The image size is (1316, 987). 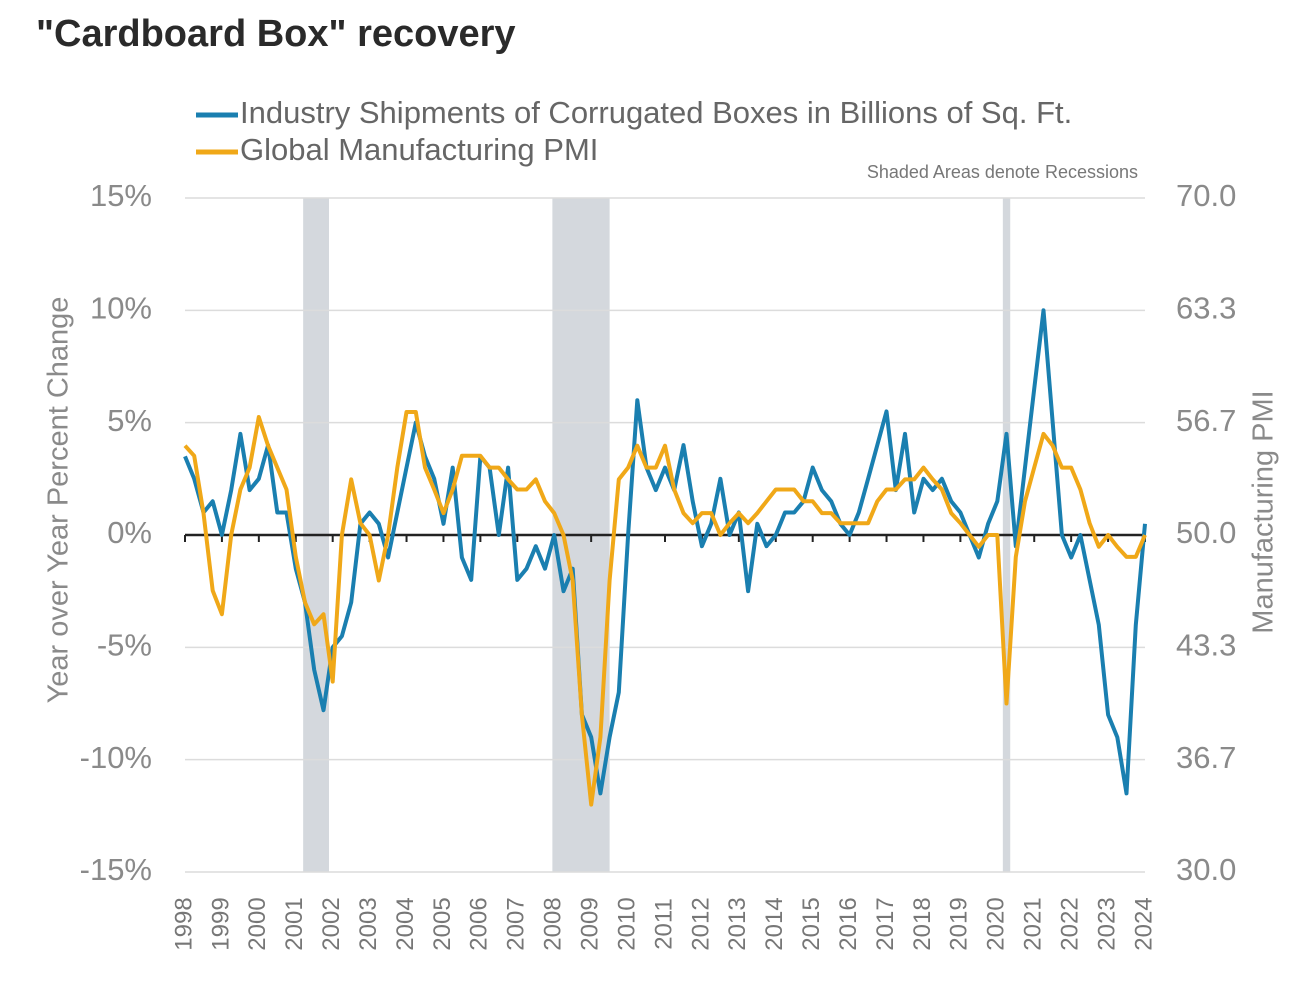 What do you see at coordinates (331, 923) in the screenshot?
I see `x-tick-label: 2002` at bounding box center [331, 923].